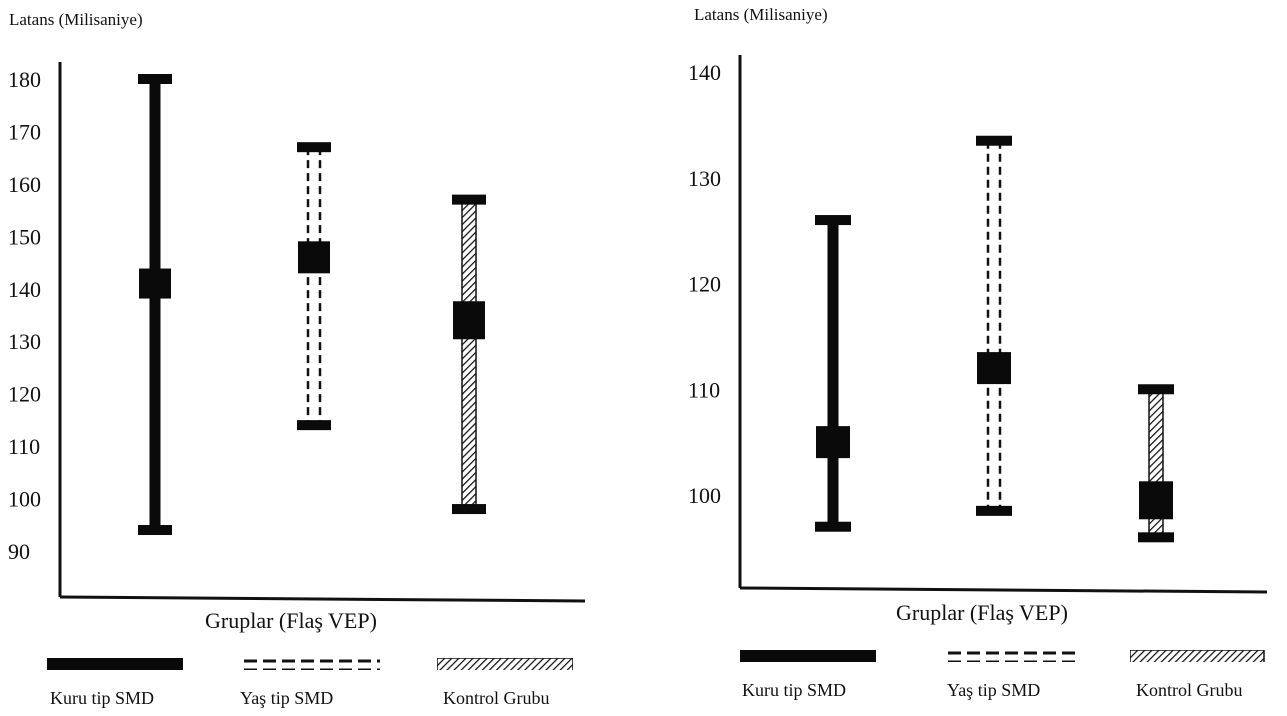 The height and width of the screenshot is (716, 1287). Describe the element at coordinates (19, 551) in the screenshot. I see `y-tick-label: 90` at that location.